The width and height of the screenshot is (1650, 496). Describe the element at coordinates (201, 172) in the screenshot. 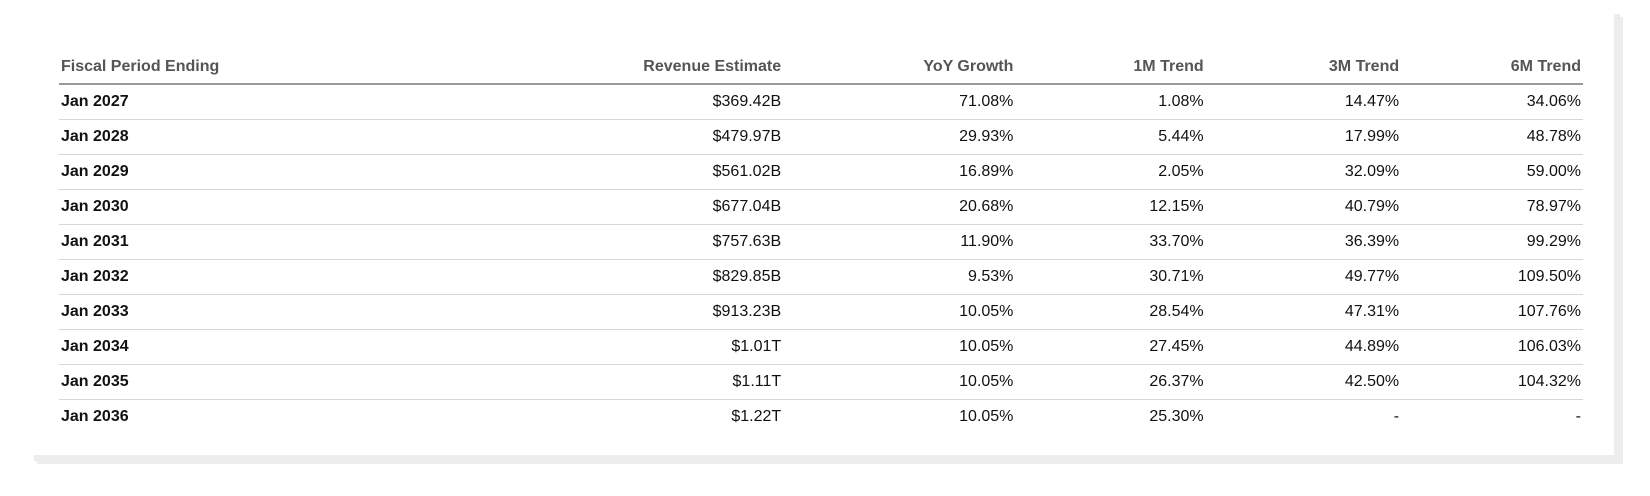

I see `cell-fiscal-period: Jan 2029` at that location.